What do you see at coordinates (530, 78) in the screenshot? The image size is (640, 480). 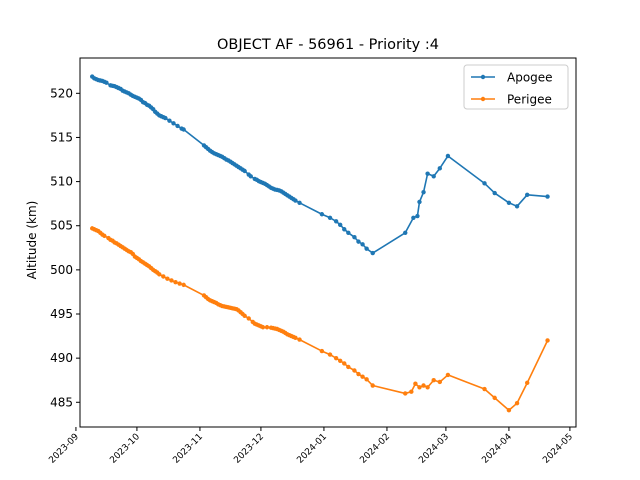 I see `legend-label-apogee: Apogee` at bounding box center [530, 78].